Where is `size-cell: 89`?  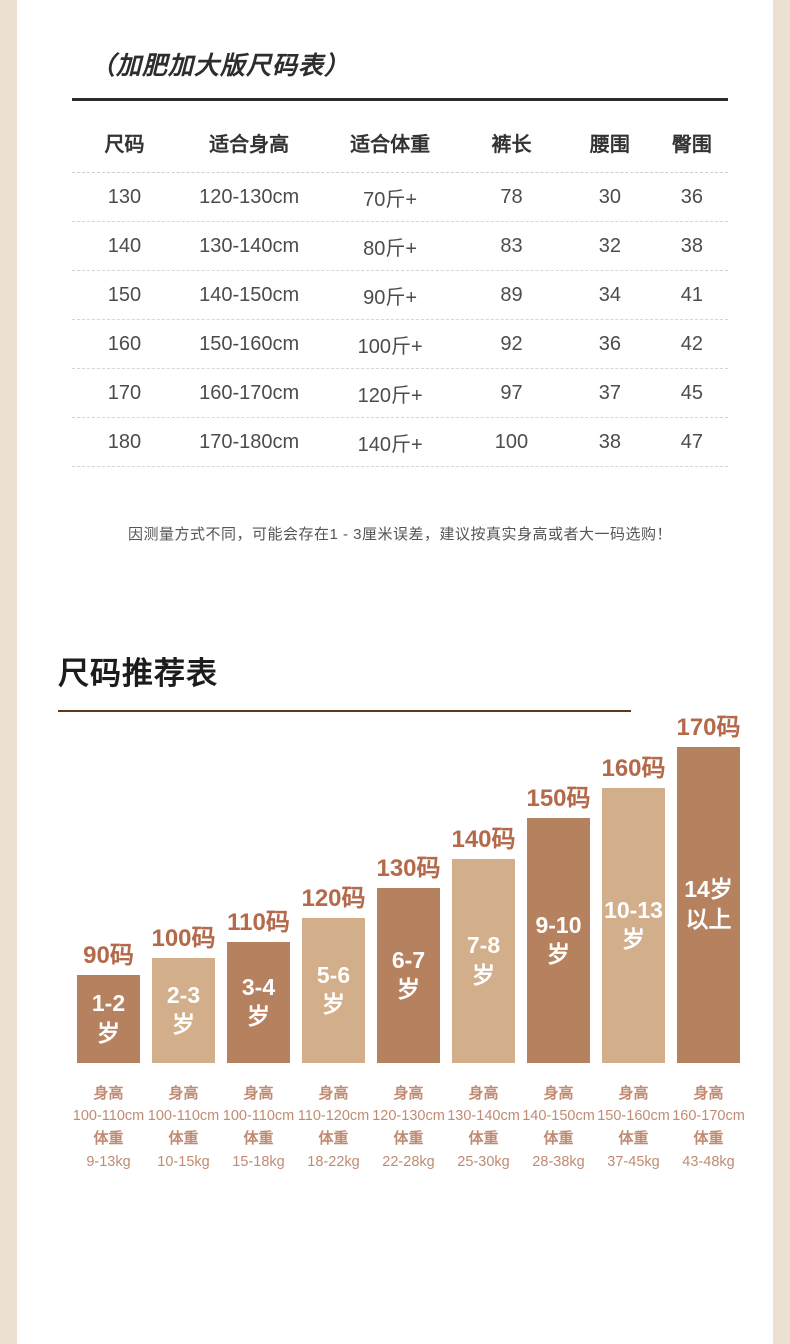 size-cell: 89 is located at coordinates (511, 294).